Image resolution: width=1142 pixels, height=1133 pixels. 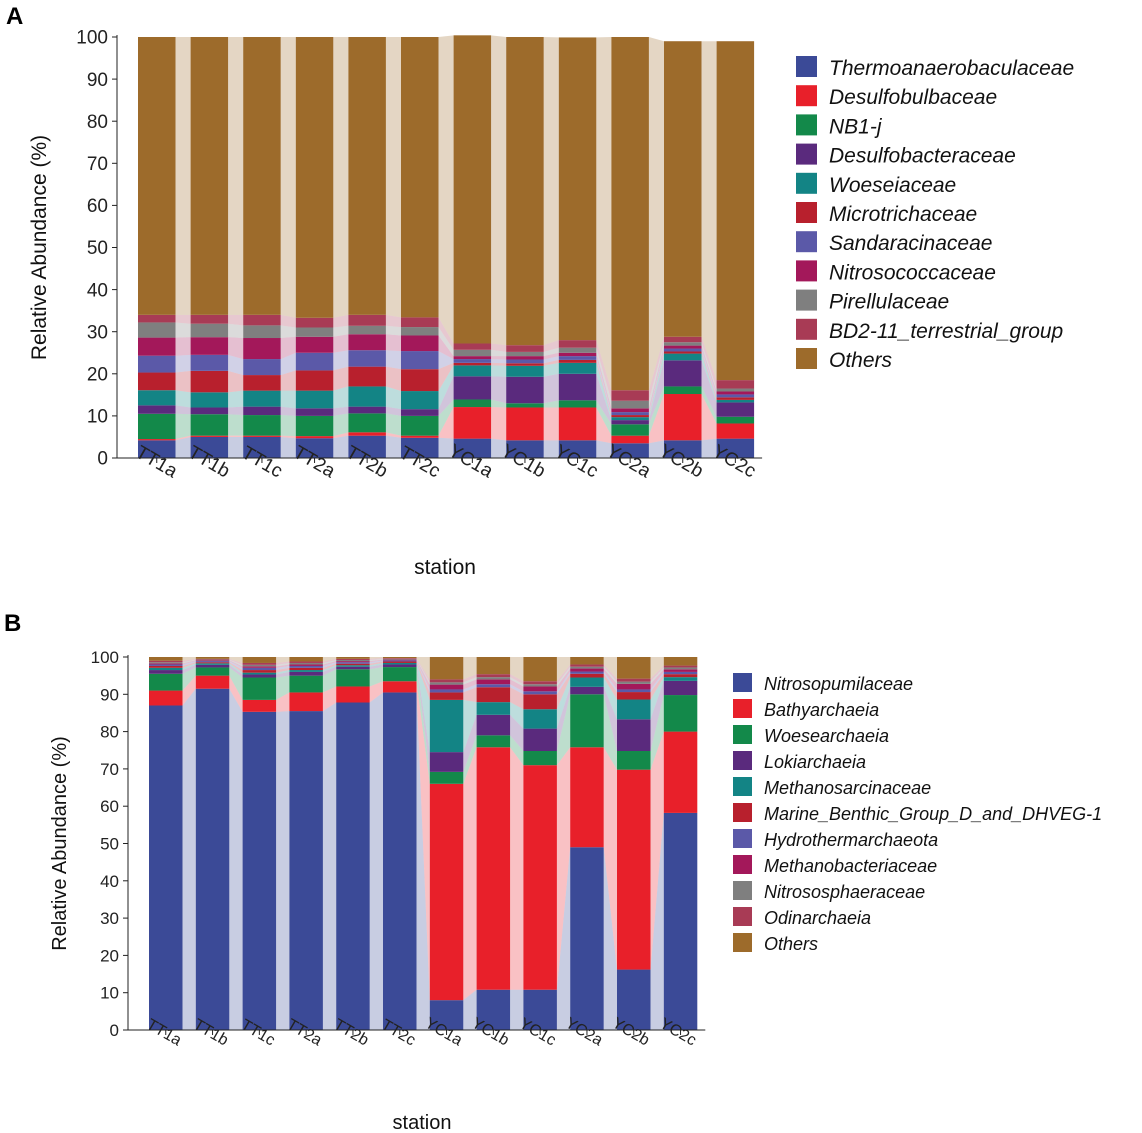 What do you see at coordinates (577, 354) in the screenshot?
I see `bar-segment-yc1c-nitrosococcaceae` at bounding box center [577, 354].